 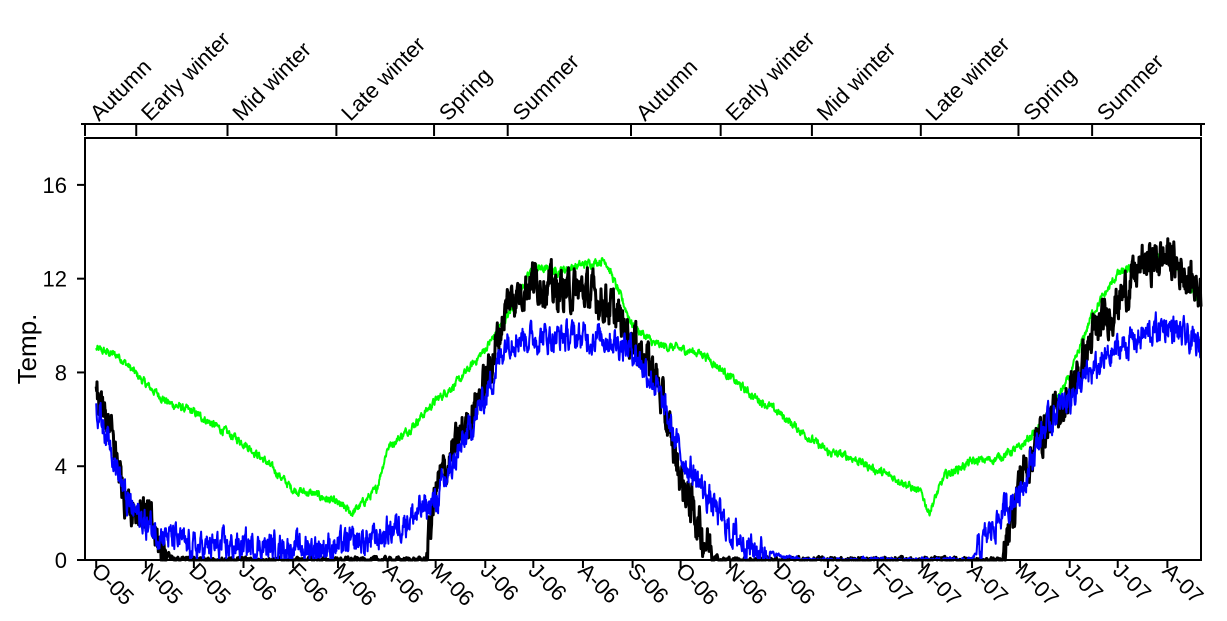 I want to click on x-tick-label: O-05, so click(x=113, y=584).